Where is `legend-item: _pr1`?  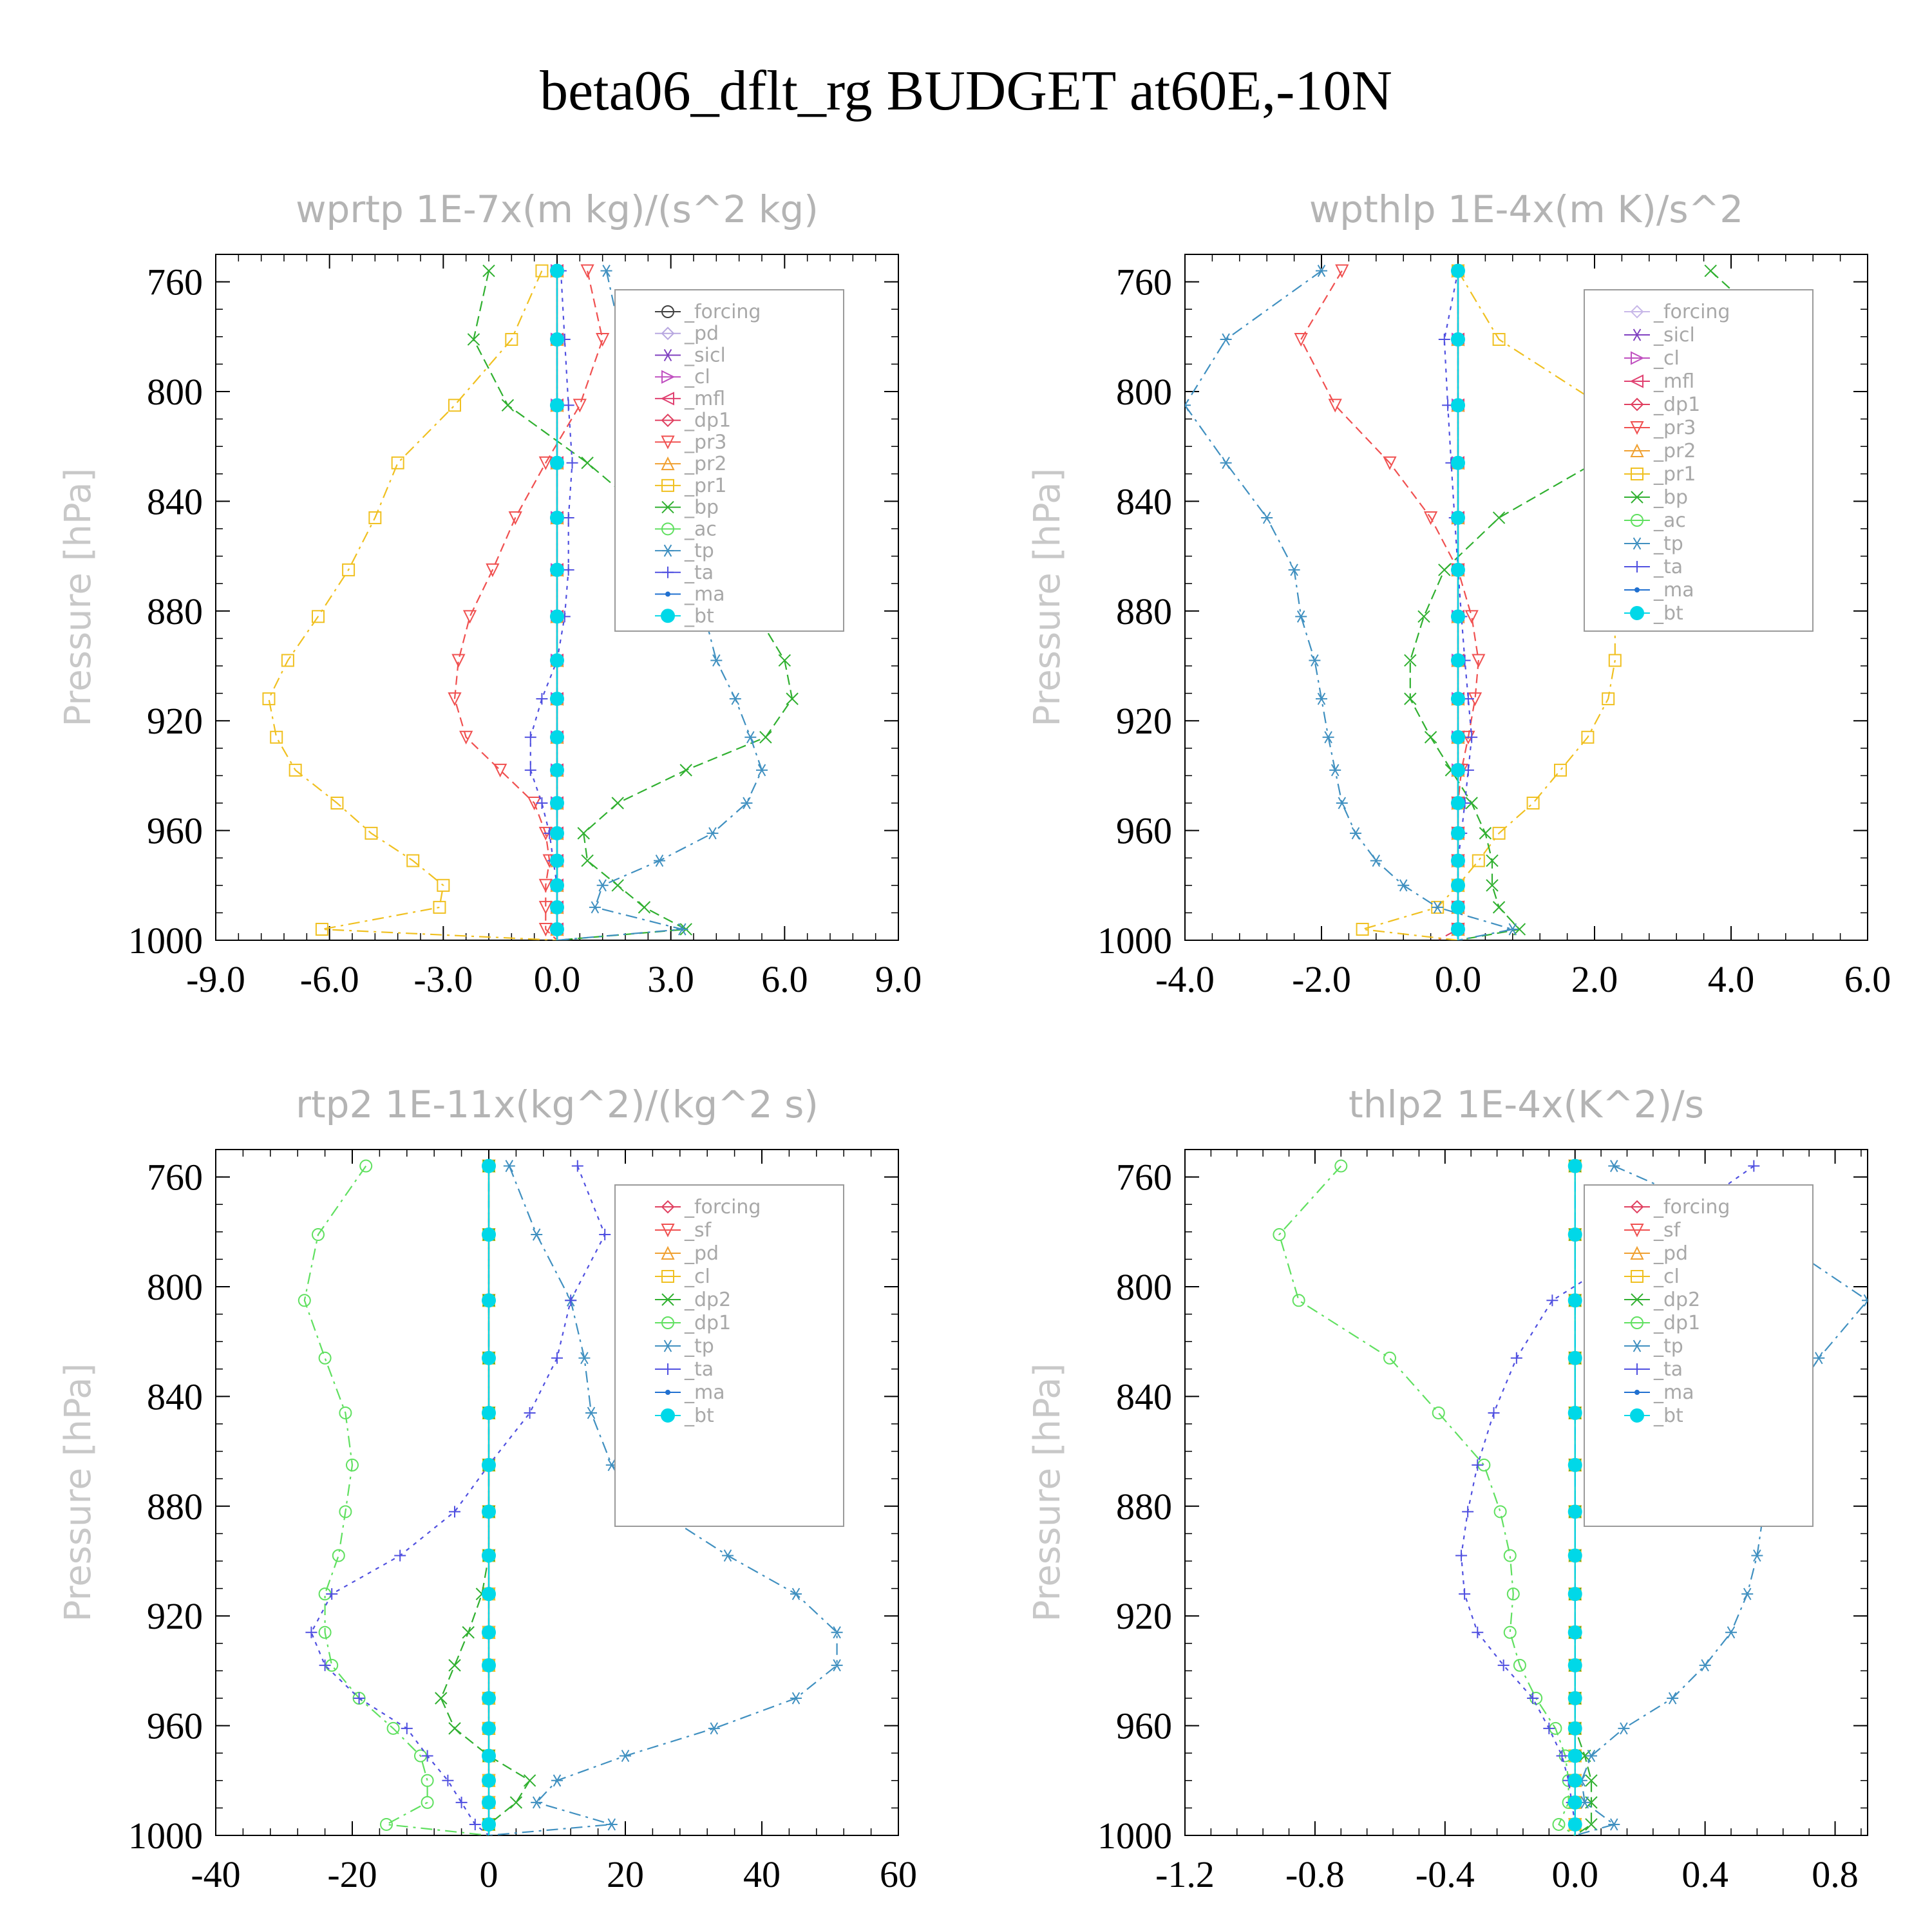 legend-item: _pr1 is located at coordinates (690, 486).